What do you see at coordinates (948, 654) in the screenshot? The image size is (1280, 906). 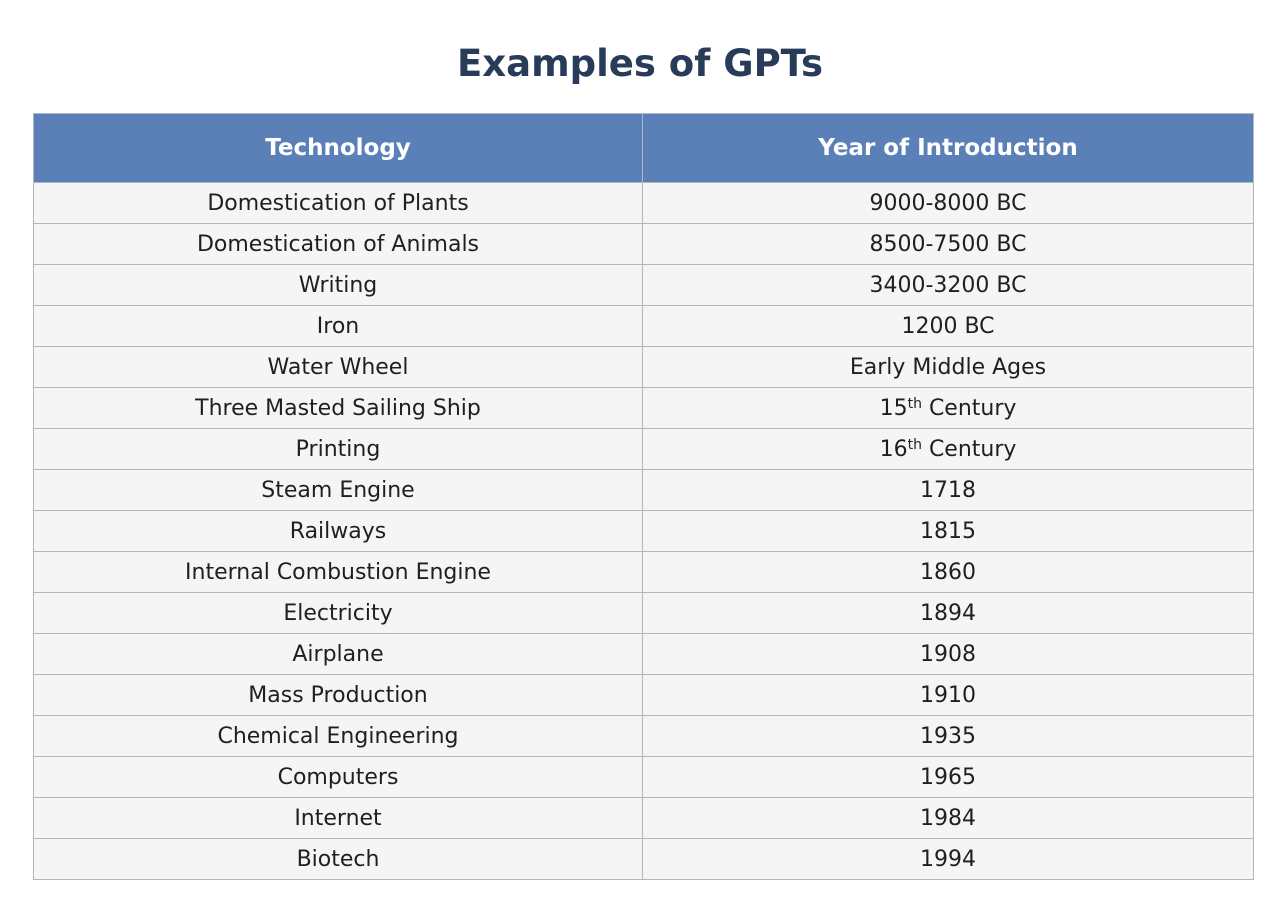 I see `year-cell: 1908` at bounding box center [948, 654].